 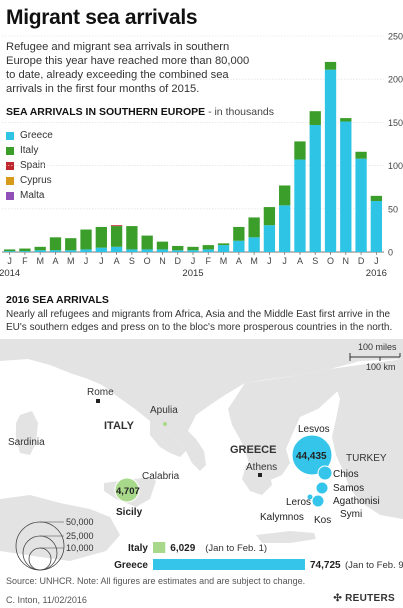 What do you see at coordinates (25, 261) in the screenshot?
I see `x-tick-label: F` at bounding box center [25, 261].